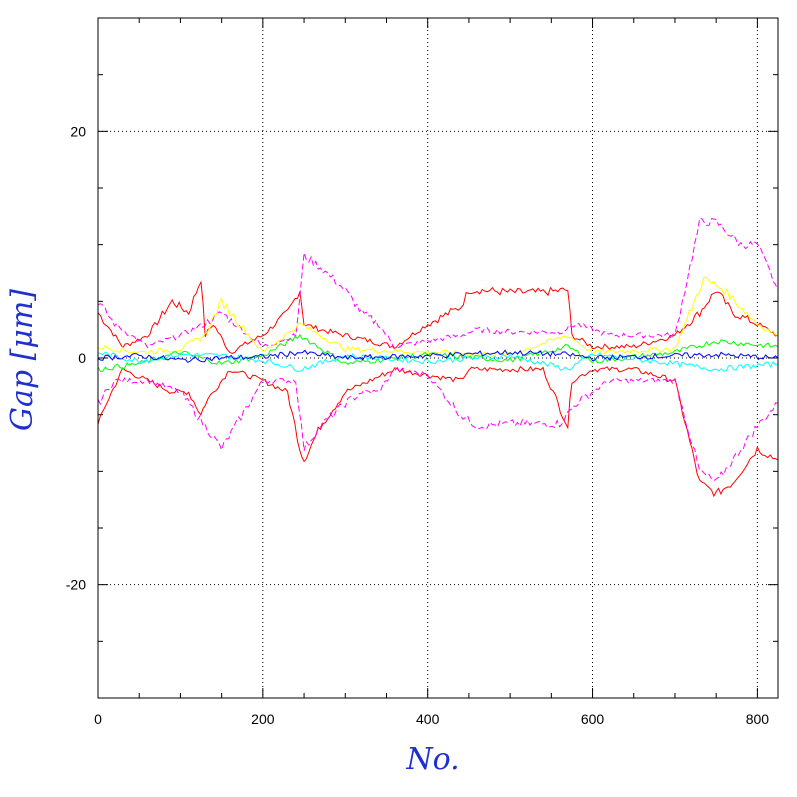 This screenshot has width=797, height=797. I want to click on x-tick-label-200: 200, so click(263, 719).